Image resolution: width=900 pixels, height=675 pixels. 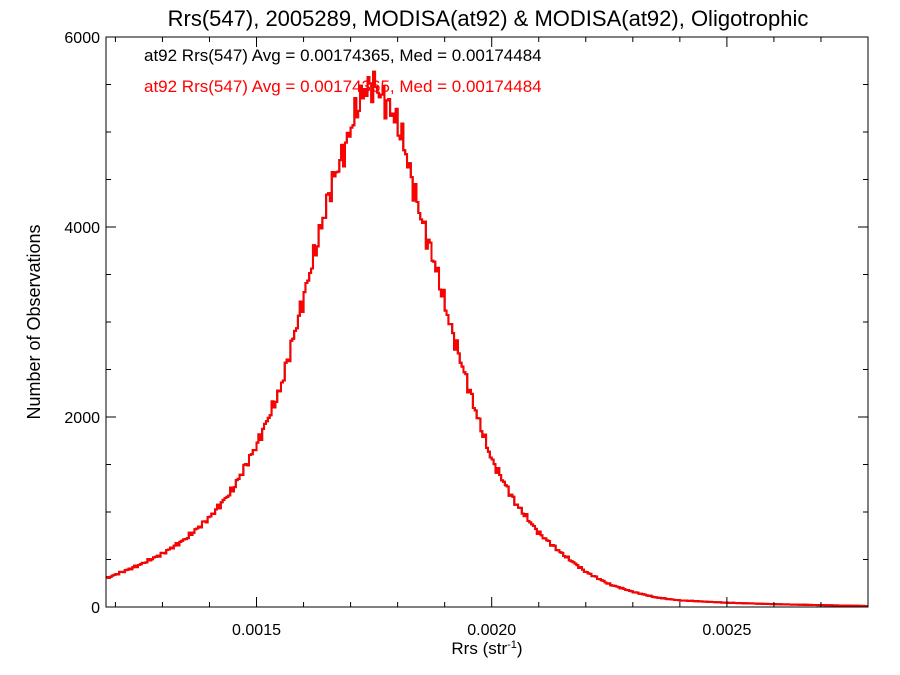 What do you see at coordinates (256, 630) in the screenshot?
I see `x-tick-label: 0.0015` at bounding box center [256, 630].